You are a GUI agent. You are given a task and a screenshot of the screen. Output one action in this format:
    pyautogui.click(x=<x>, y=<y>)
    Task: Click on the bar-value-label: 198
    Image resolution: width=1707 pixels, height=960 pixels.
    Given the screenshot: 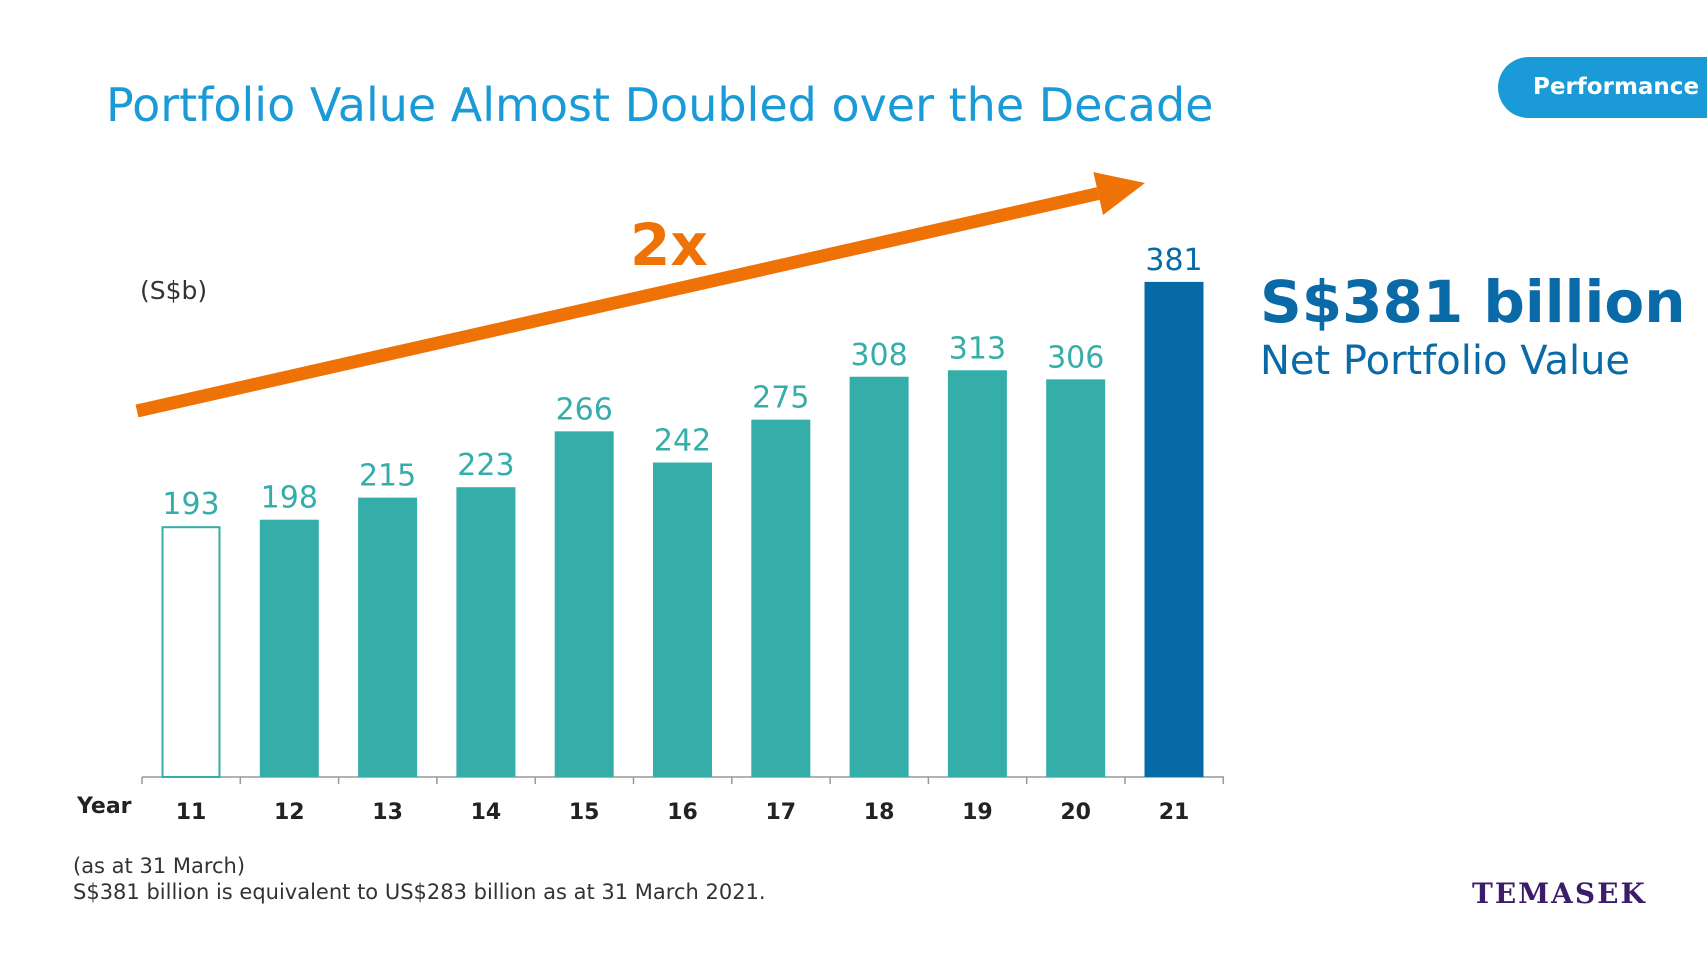 What is the action you would take?
    pyautogui.click(x=289, y=498)
    